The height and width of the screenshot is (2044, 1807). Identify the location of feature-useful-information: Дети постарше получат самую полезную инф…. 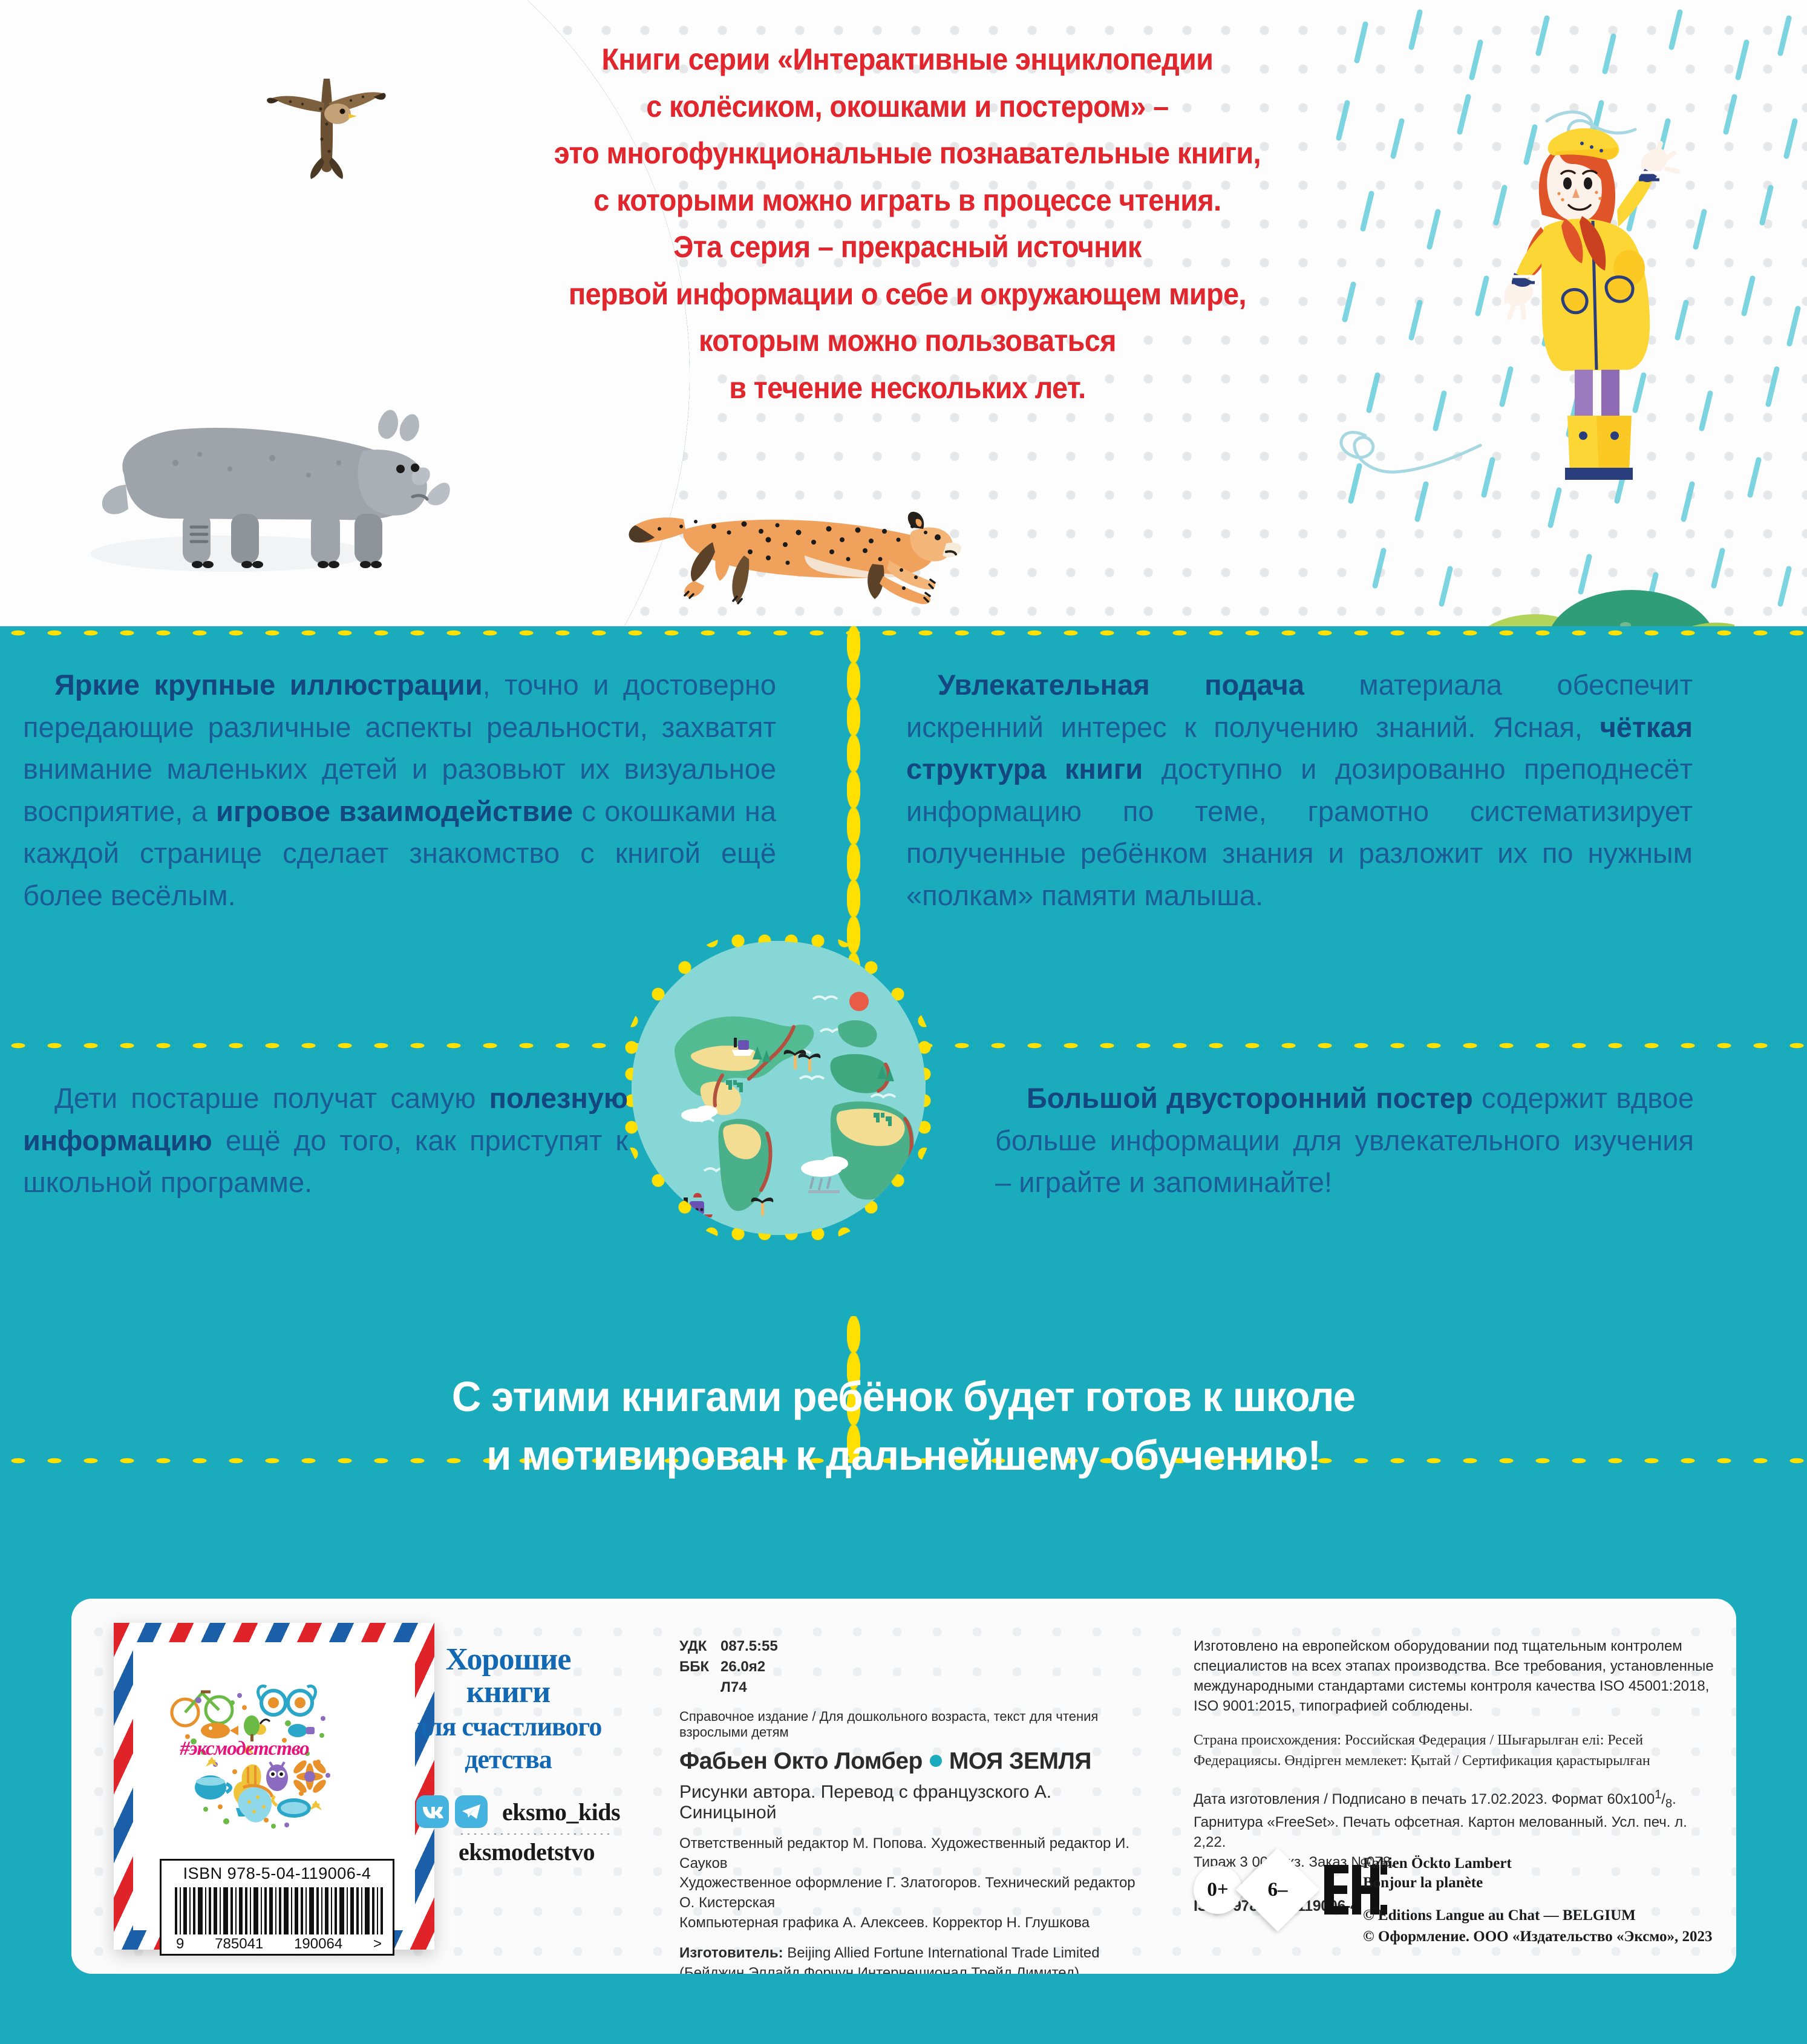
(326, 1141).